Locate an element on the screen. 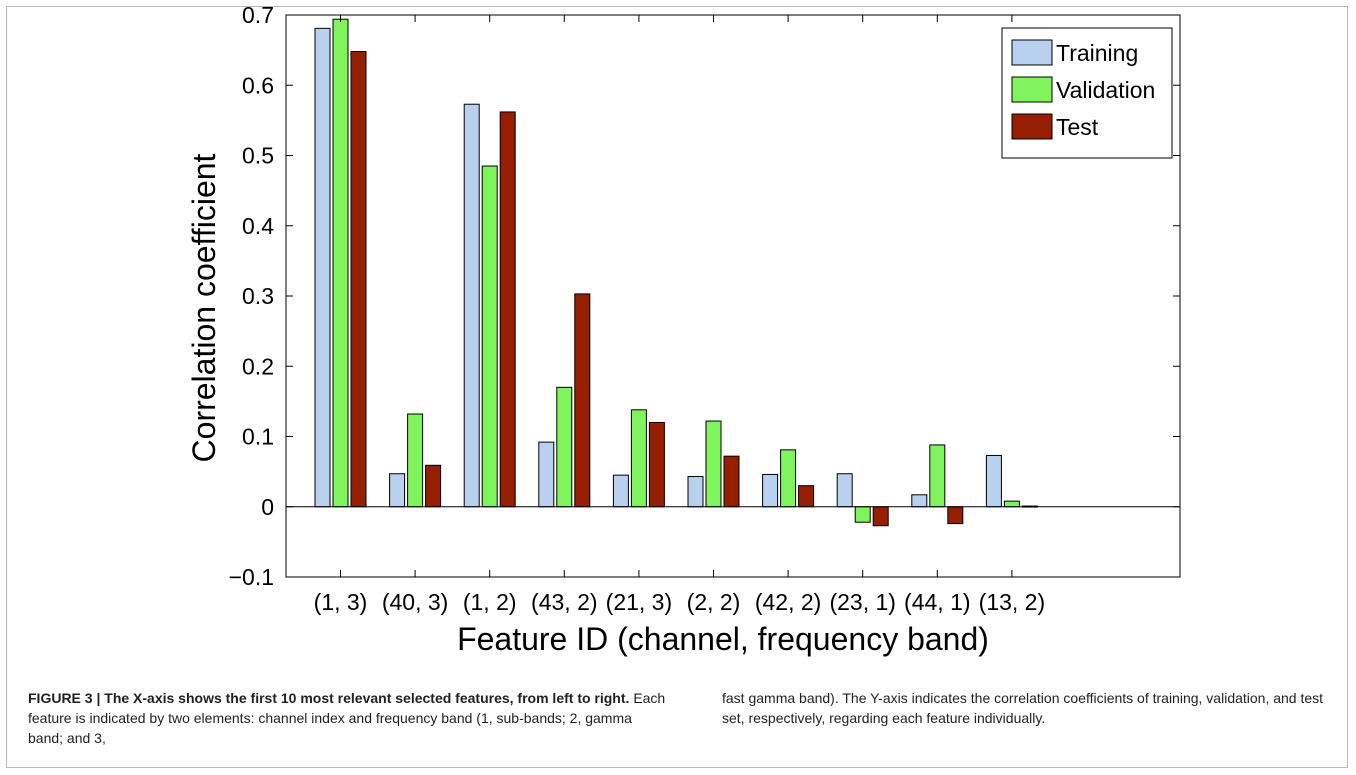 Image resolution: width=1356 pixels, height=775 pixels. y-tick-label: 0.2 is located at coordinates (258, 366).